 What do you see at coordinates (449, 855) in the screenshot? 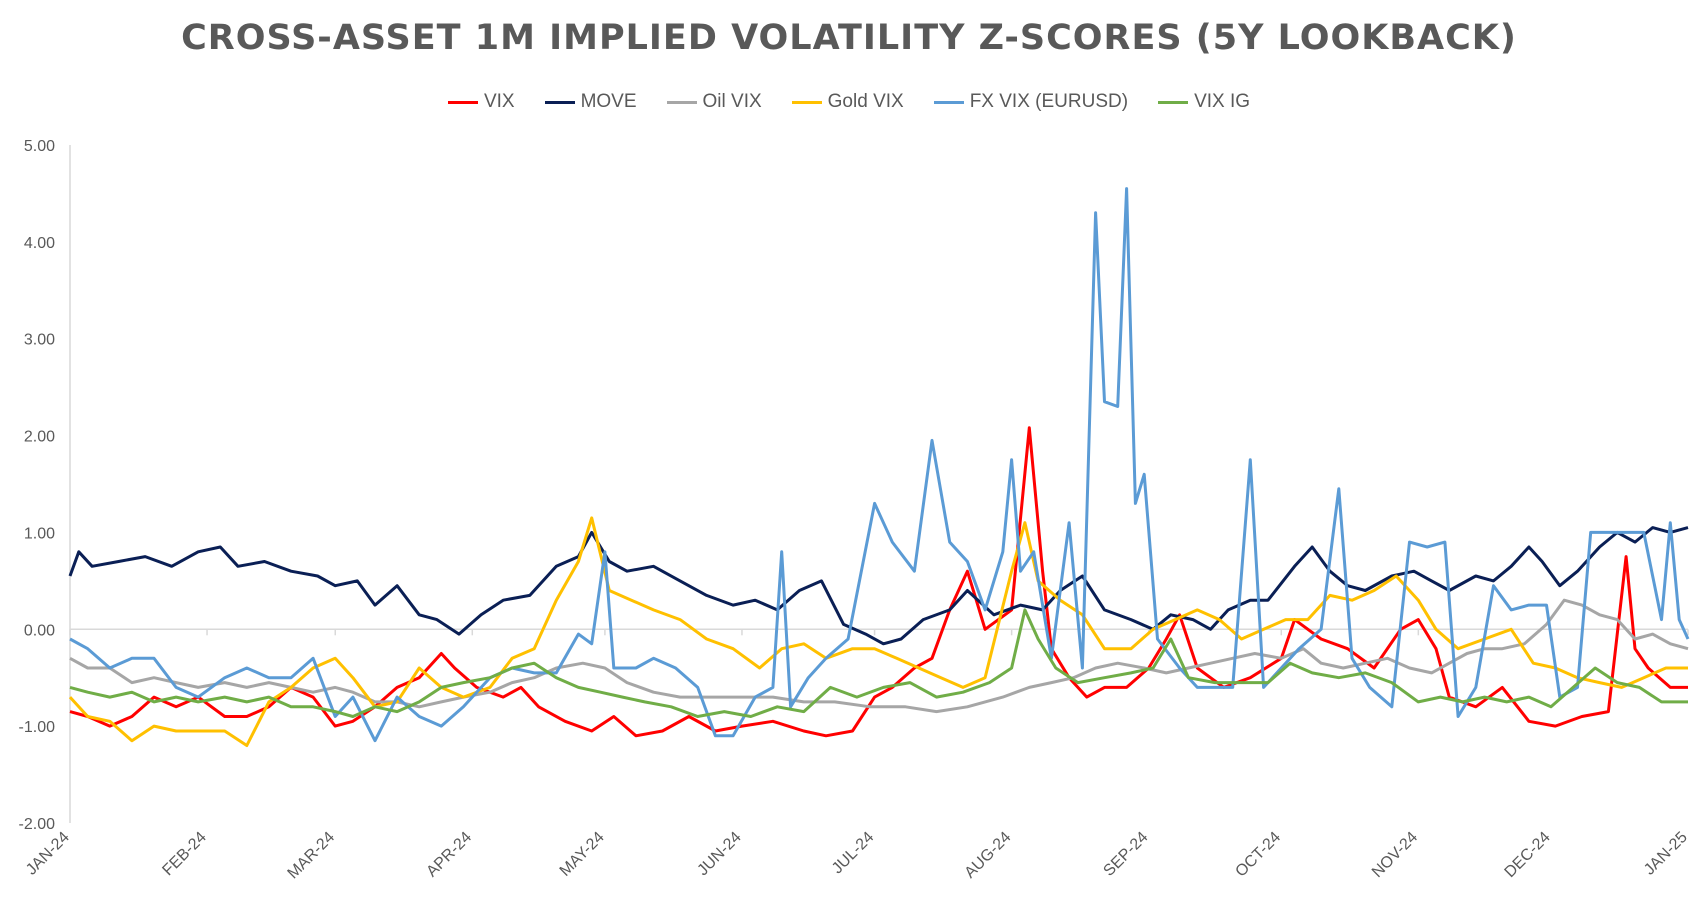
I see `x-tick-label: APR-24` at bounding box center [449, 855].